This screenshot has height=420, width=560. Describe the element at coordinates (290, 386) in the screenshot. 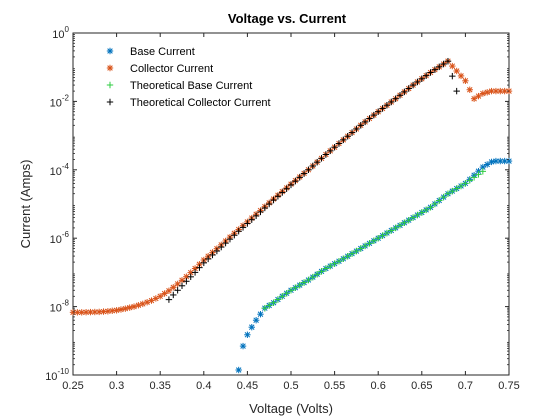

I see `x-tick-label: 0.5` at that location.